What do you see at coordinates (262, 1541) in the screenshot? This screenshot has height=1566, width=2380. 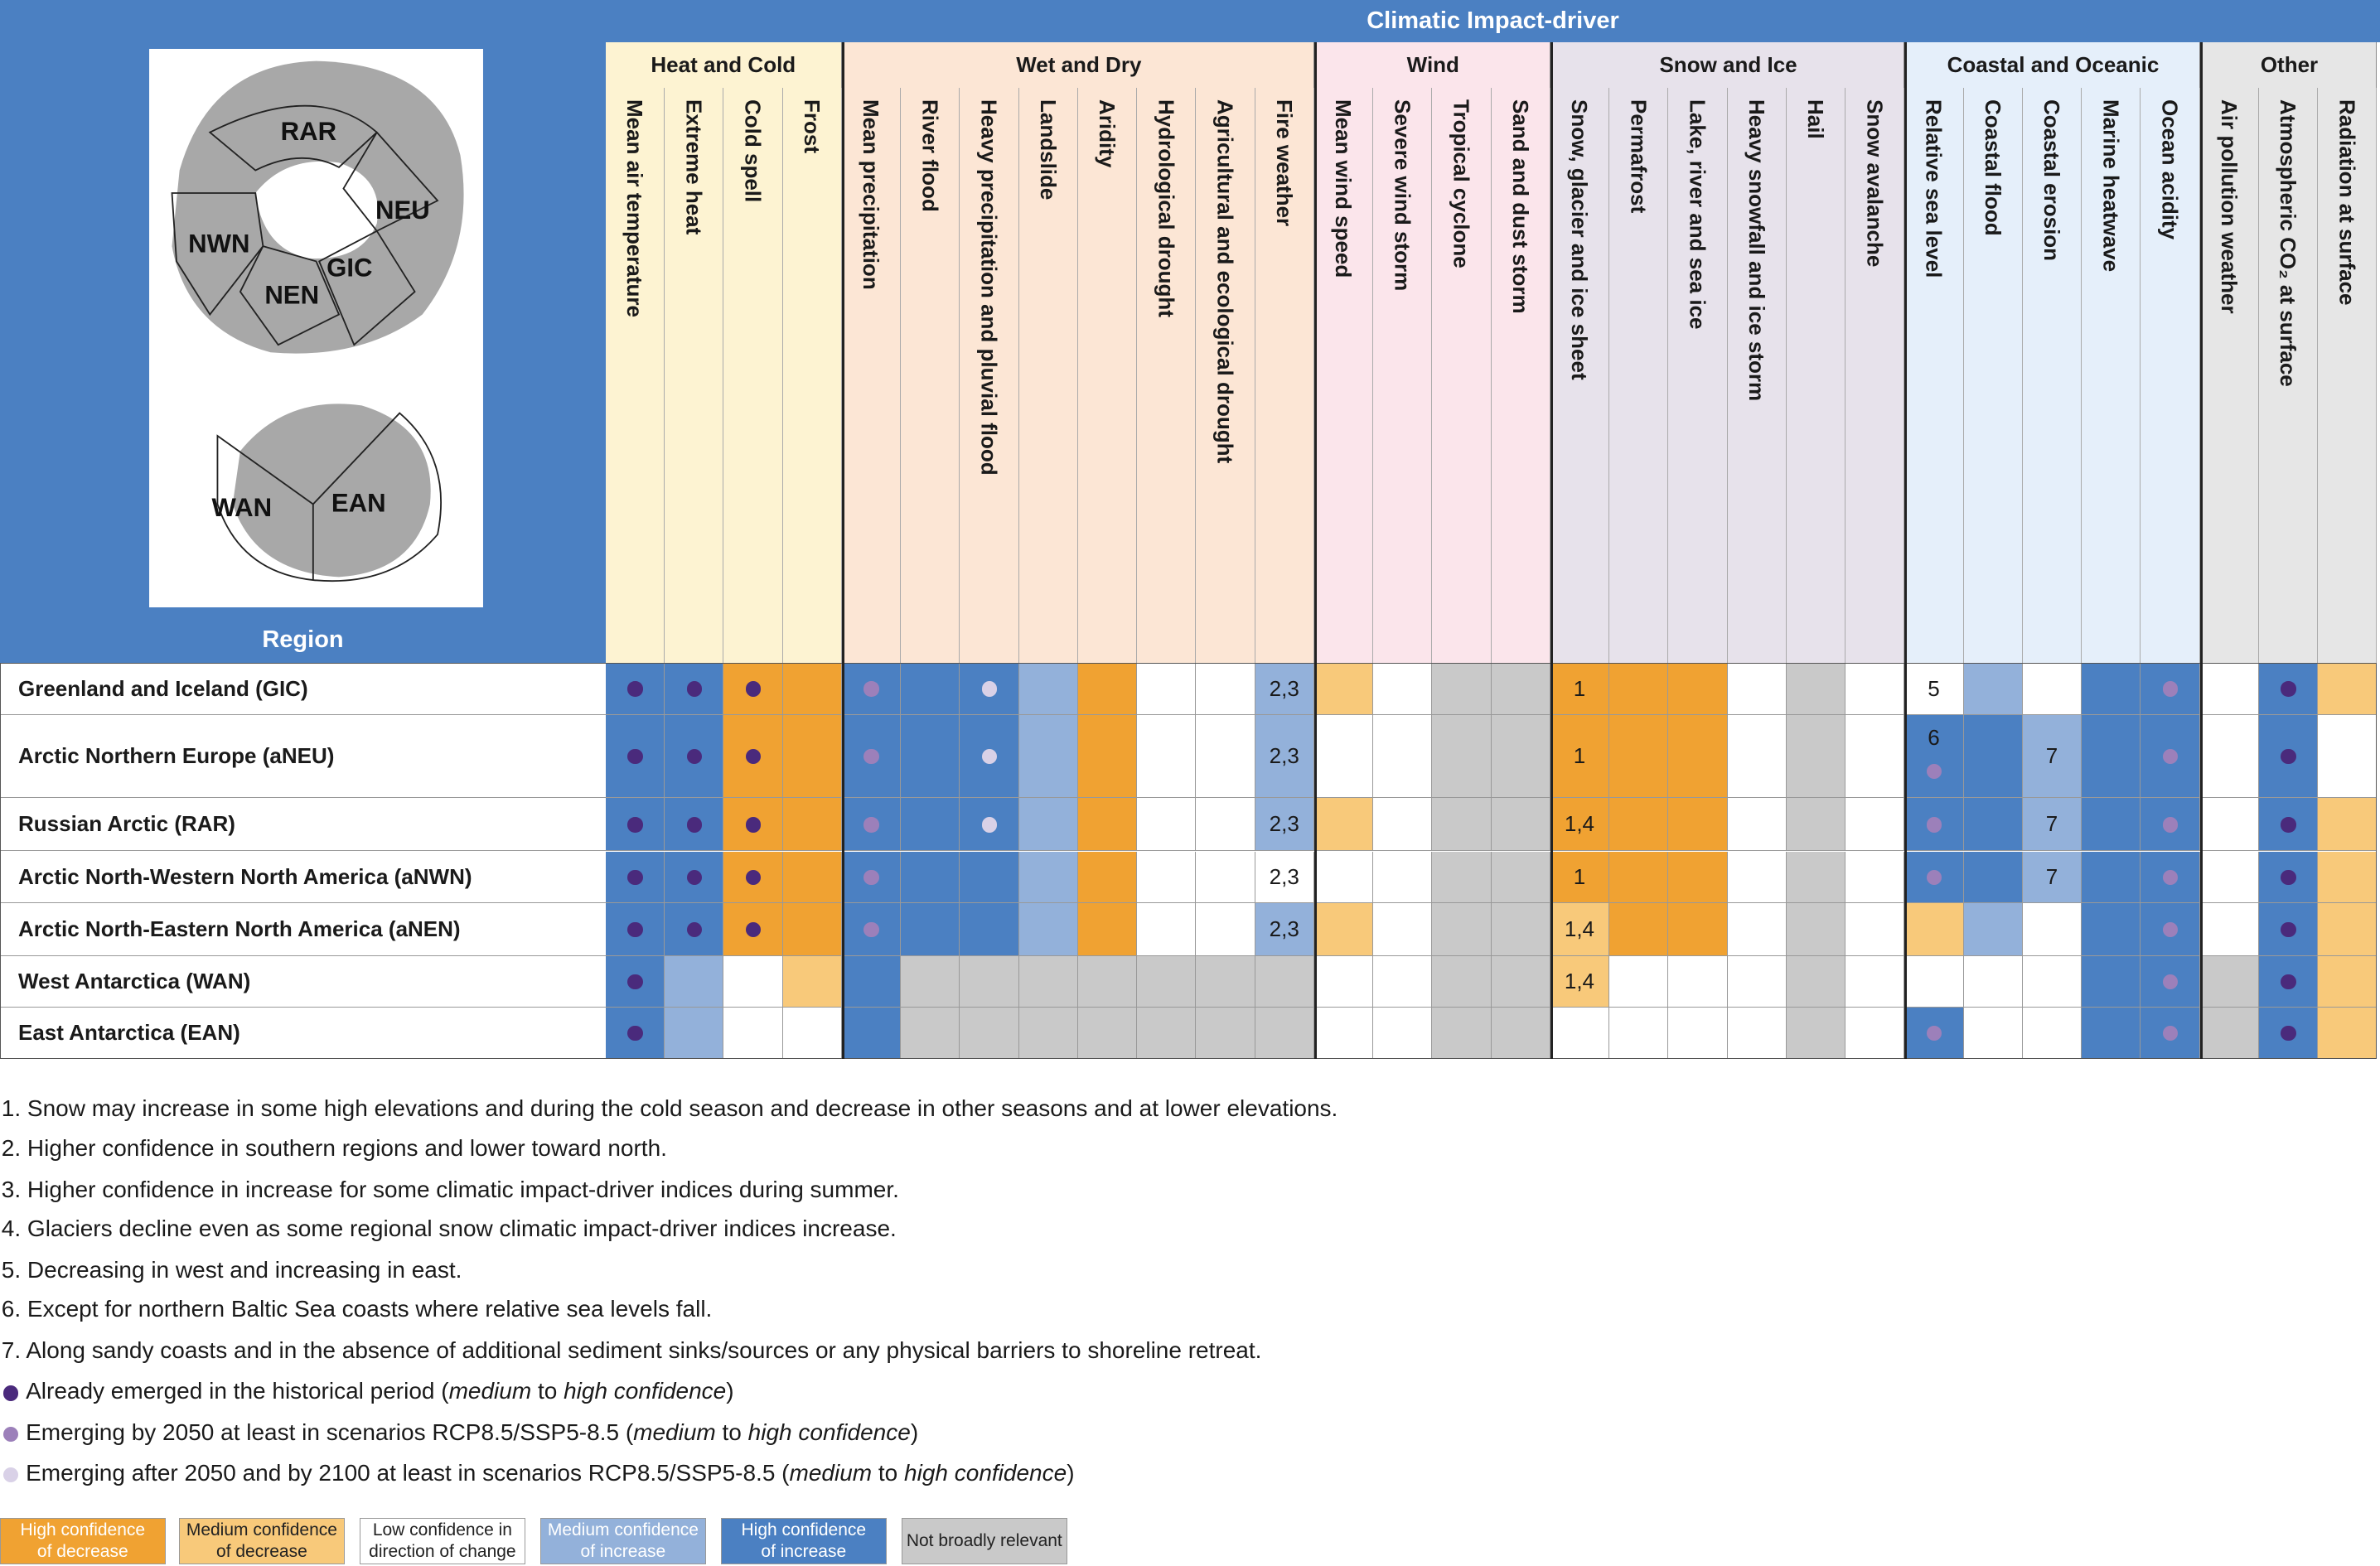 I see `legend-box: Medium confidence of decrease` at bounding box center [262, 1541].